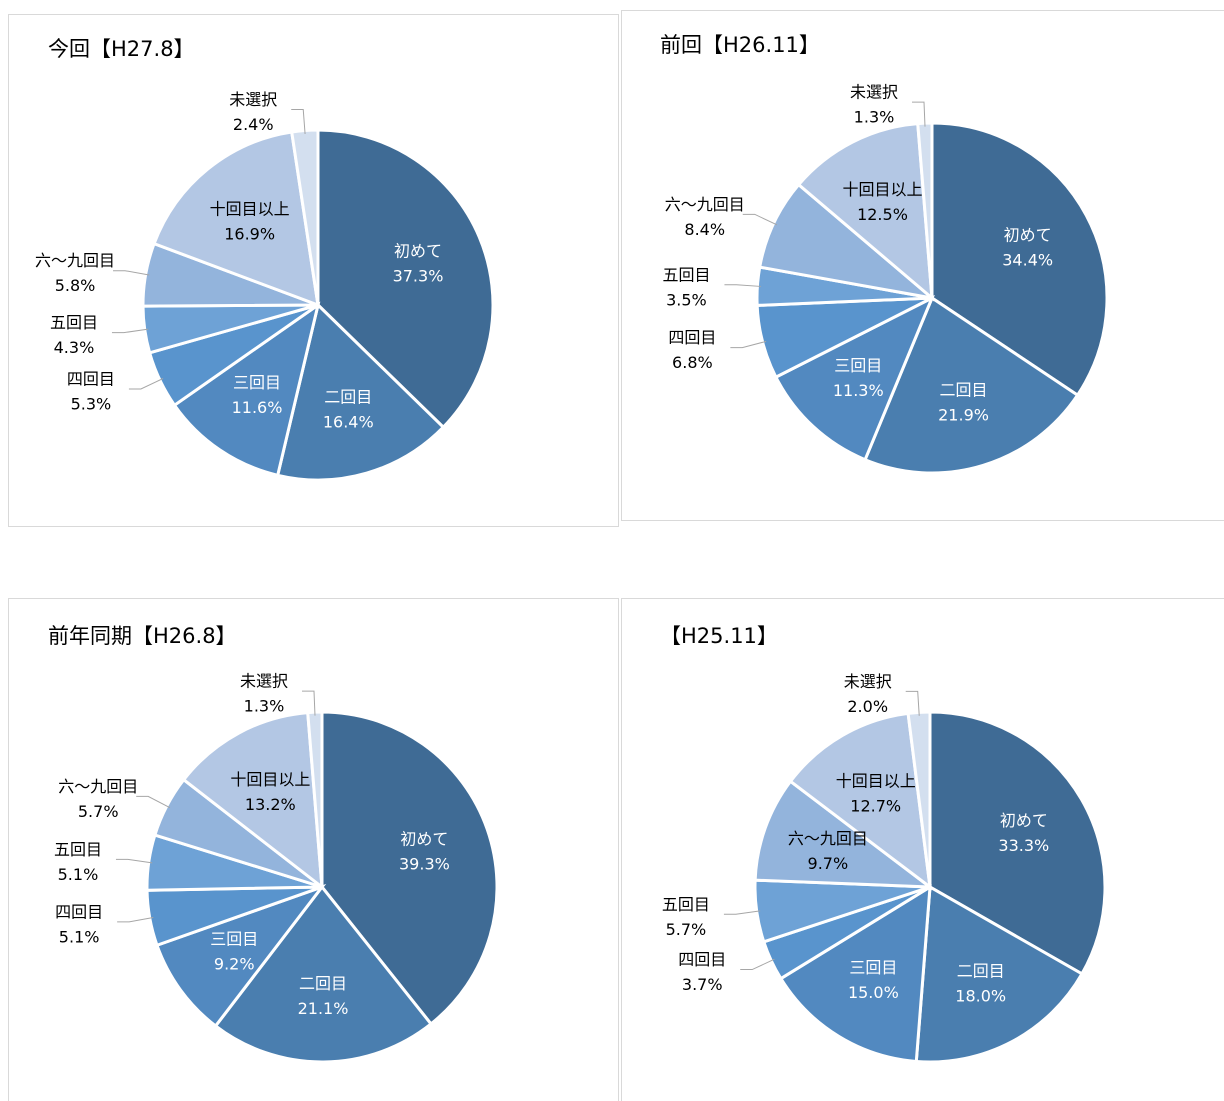 Image resolution: width=1224 pixels, height=1101 pixels. Describe the element at coordinates (323, 1008) in the screenshot. I see `slice-value-label: 21.1%` at that location.